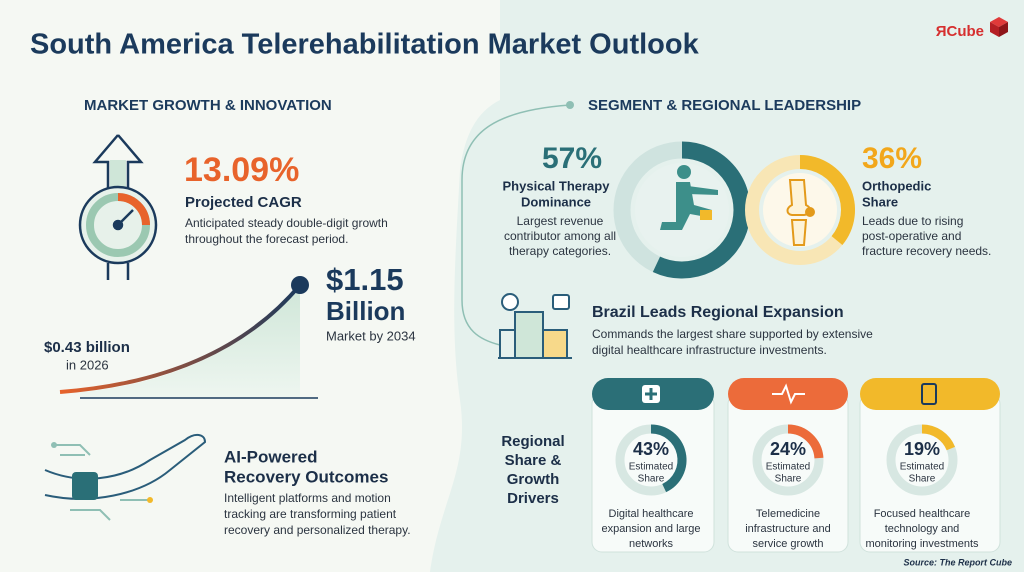 This screenshot has height=572, width=1024. I want to click on card-text: Telemedicine, so click(788, 514).